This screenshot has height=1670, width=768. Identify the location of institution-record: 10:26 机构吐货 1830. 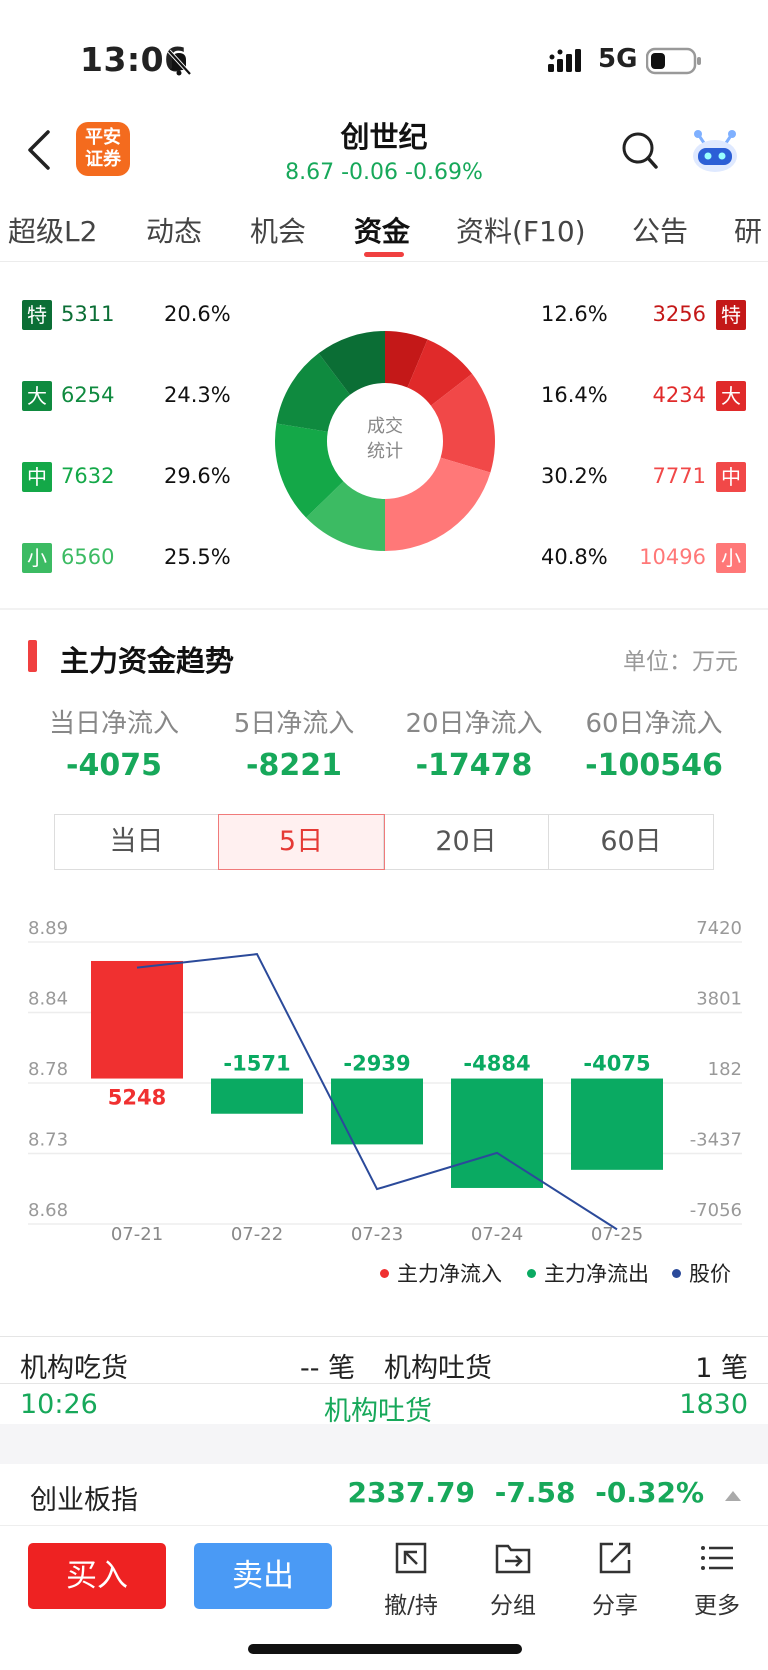
(384, 1408).